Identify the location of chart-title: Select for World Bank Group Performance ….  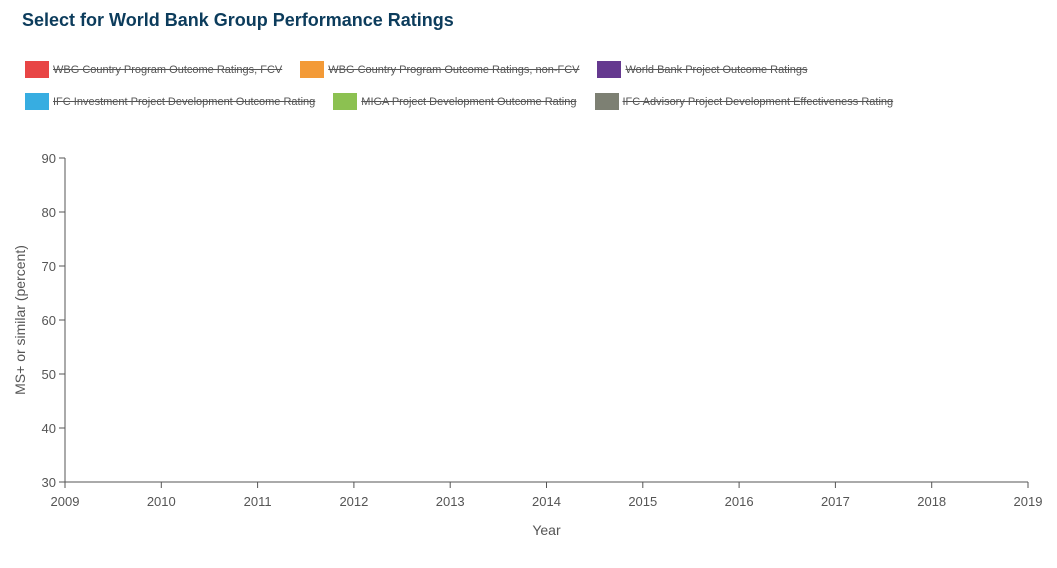
(238, 20).